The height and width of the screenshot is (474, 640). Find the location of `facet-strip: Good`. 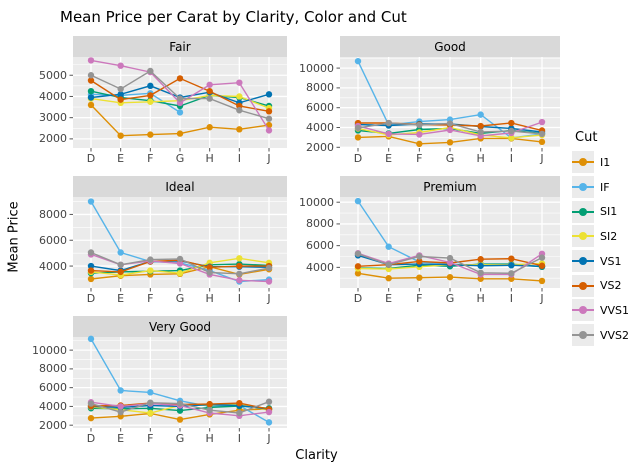

facet-strip: Good is located at coordinates (450, 46).